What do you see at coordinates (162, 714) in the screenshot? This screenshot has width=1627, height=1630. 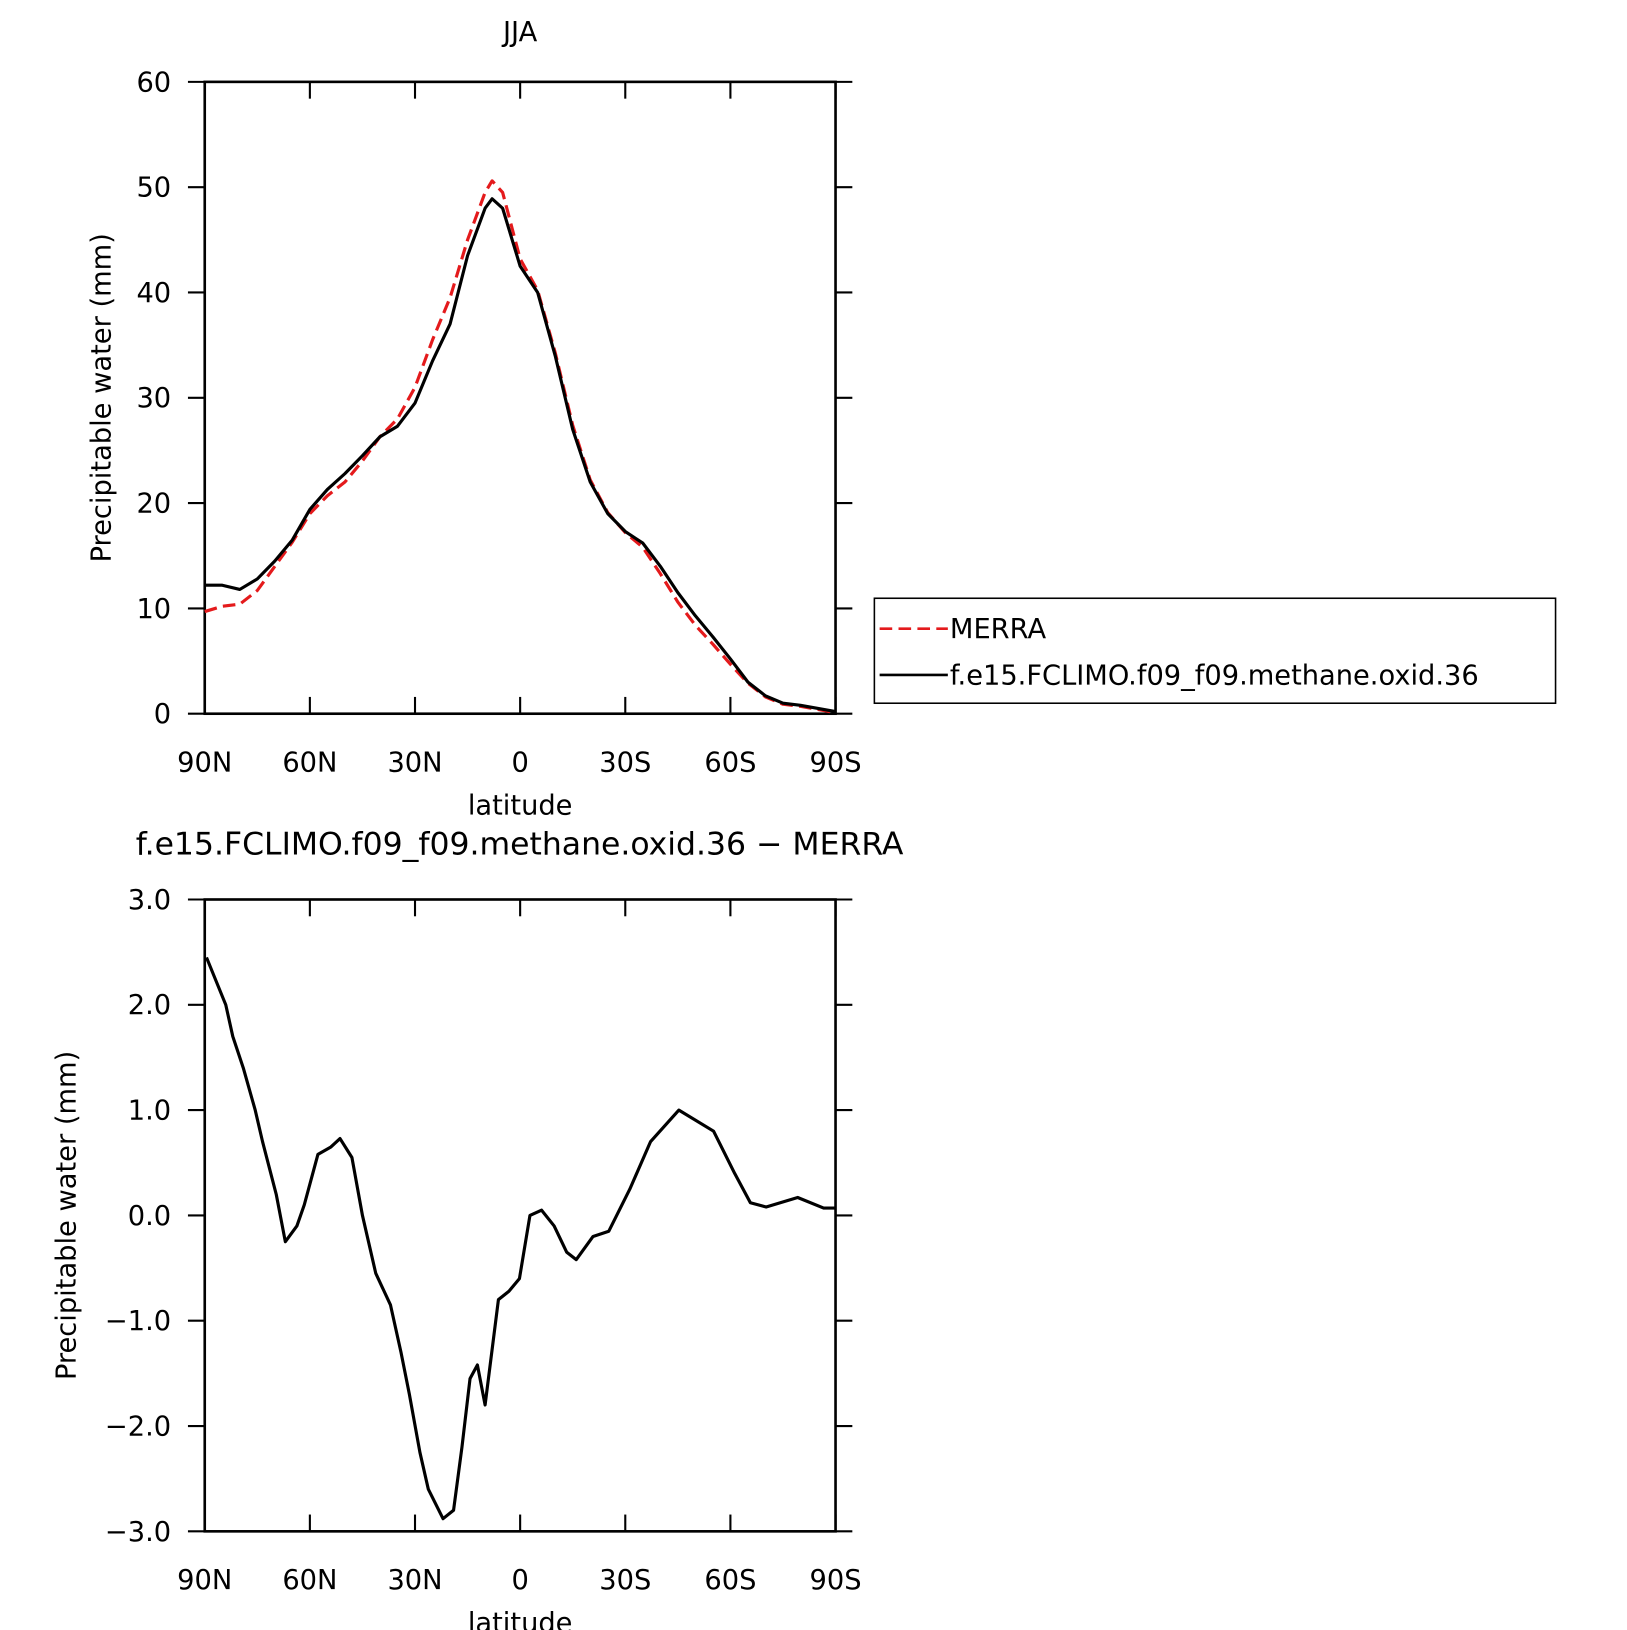 I see `y-tick-label: 0` at bounding box center [162, 714].